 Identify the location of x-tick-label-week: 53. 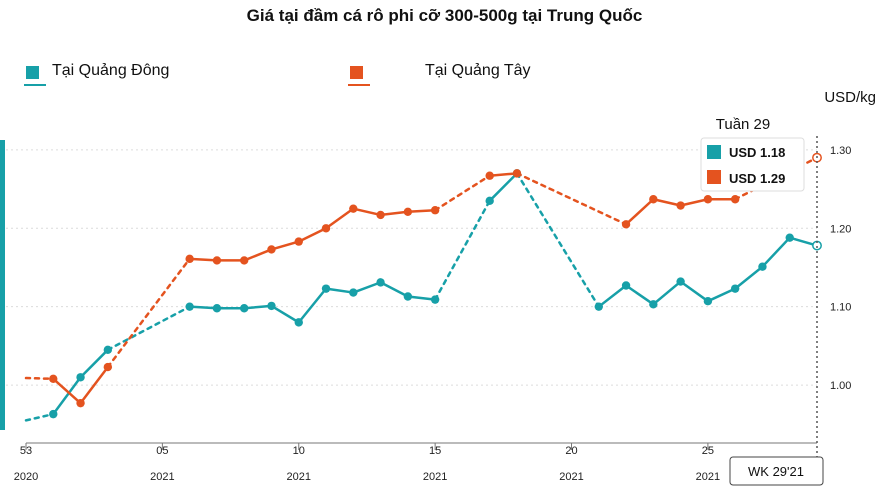
(26, 451).